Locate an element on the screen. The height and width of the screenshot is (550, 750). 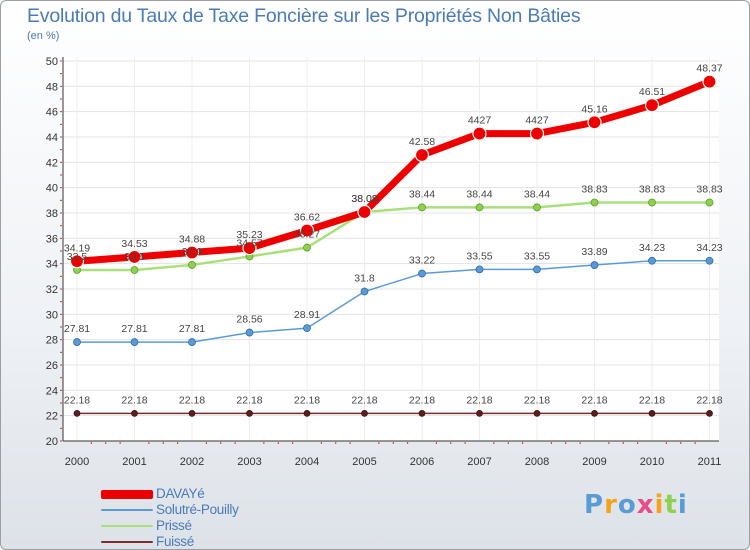
data-label: 35.23 is located at coordinates (249, 235).